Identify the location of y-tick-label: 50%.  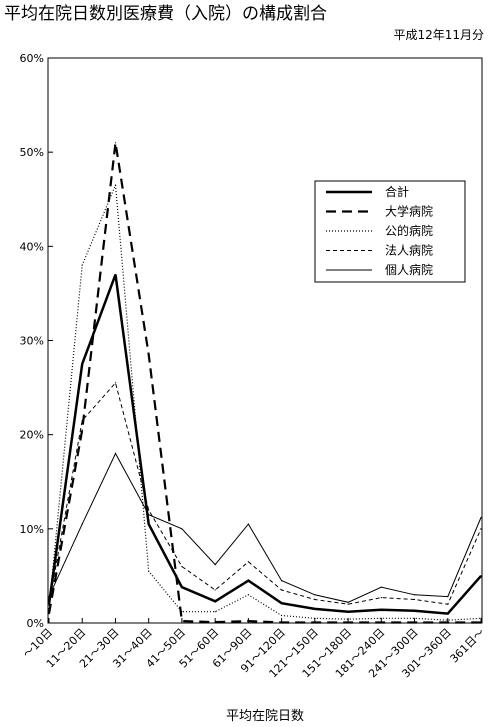
(32, 152).